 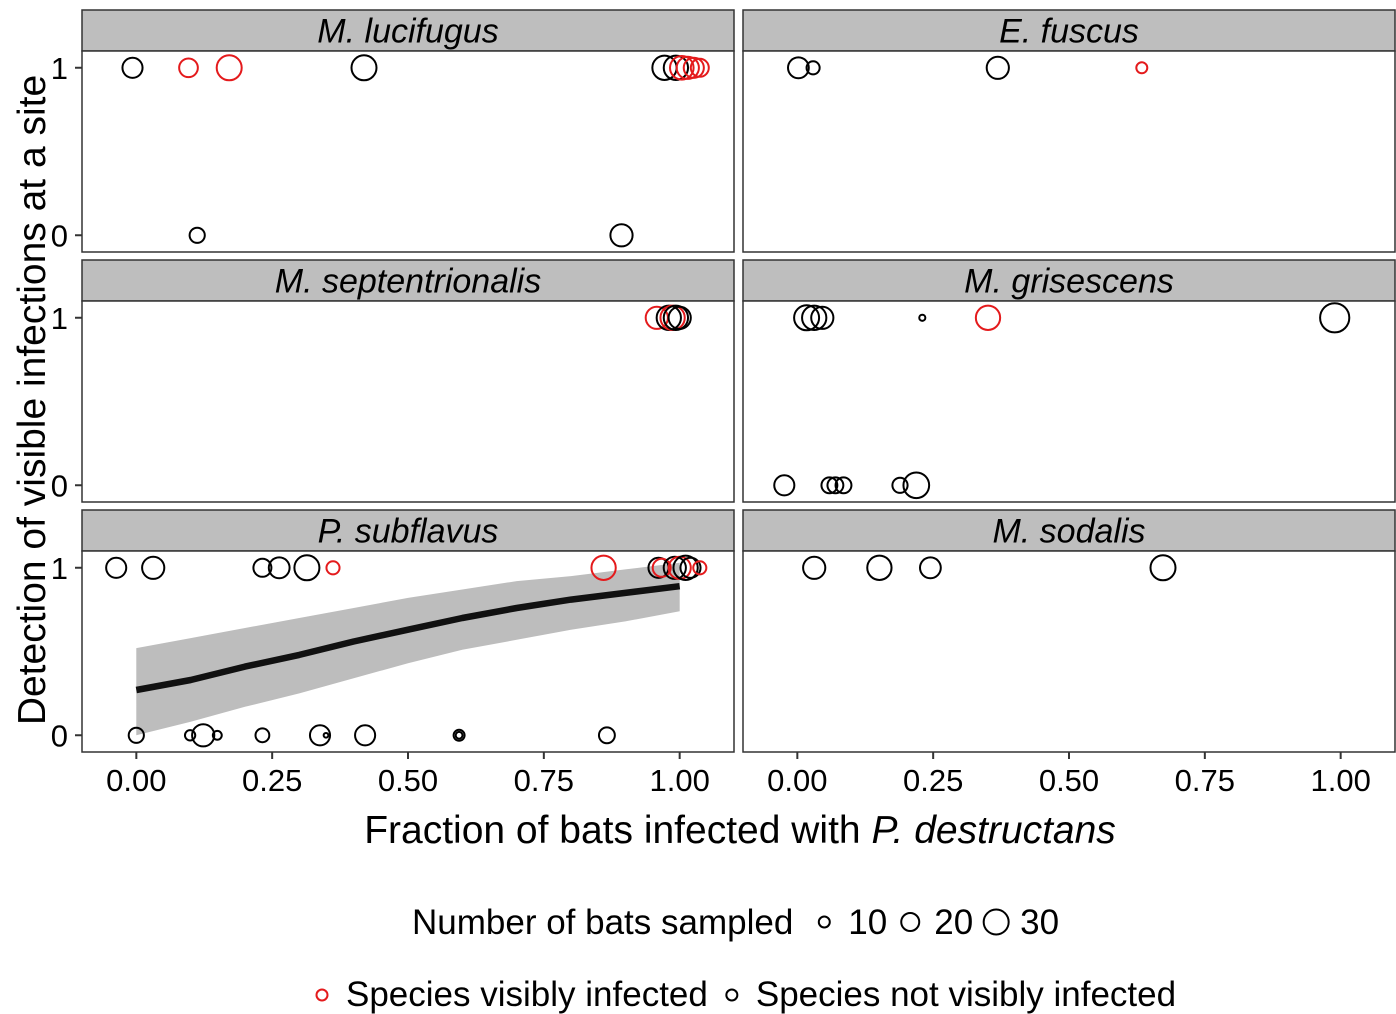 I want to click on size-legend-label: 10, so click(x=867, y=922).